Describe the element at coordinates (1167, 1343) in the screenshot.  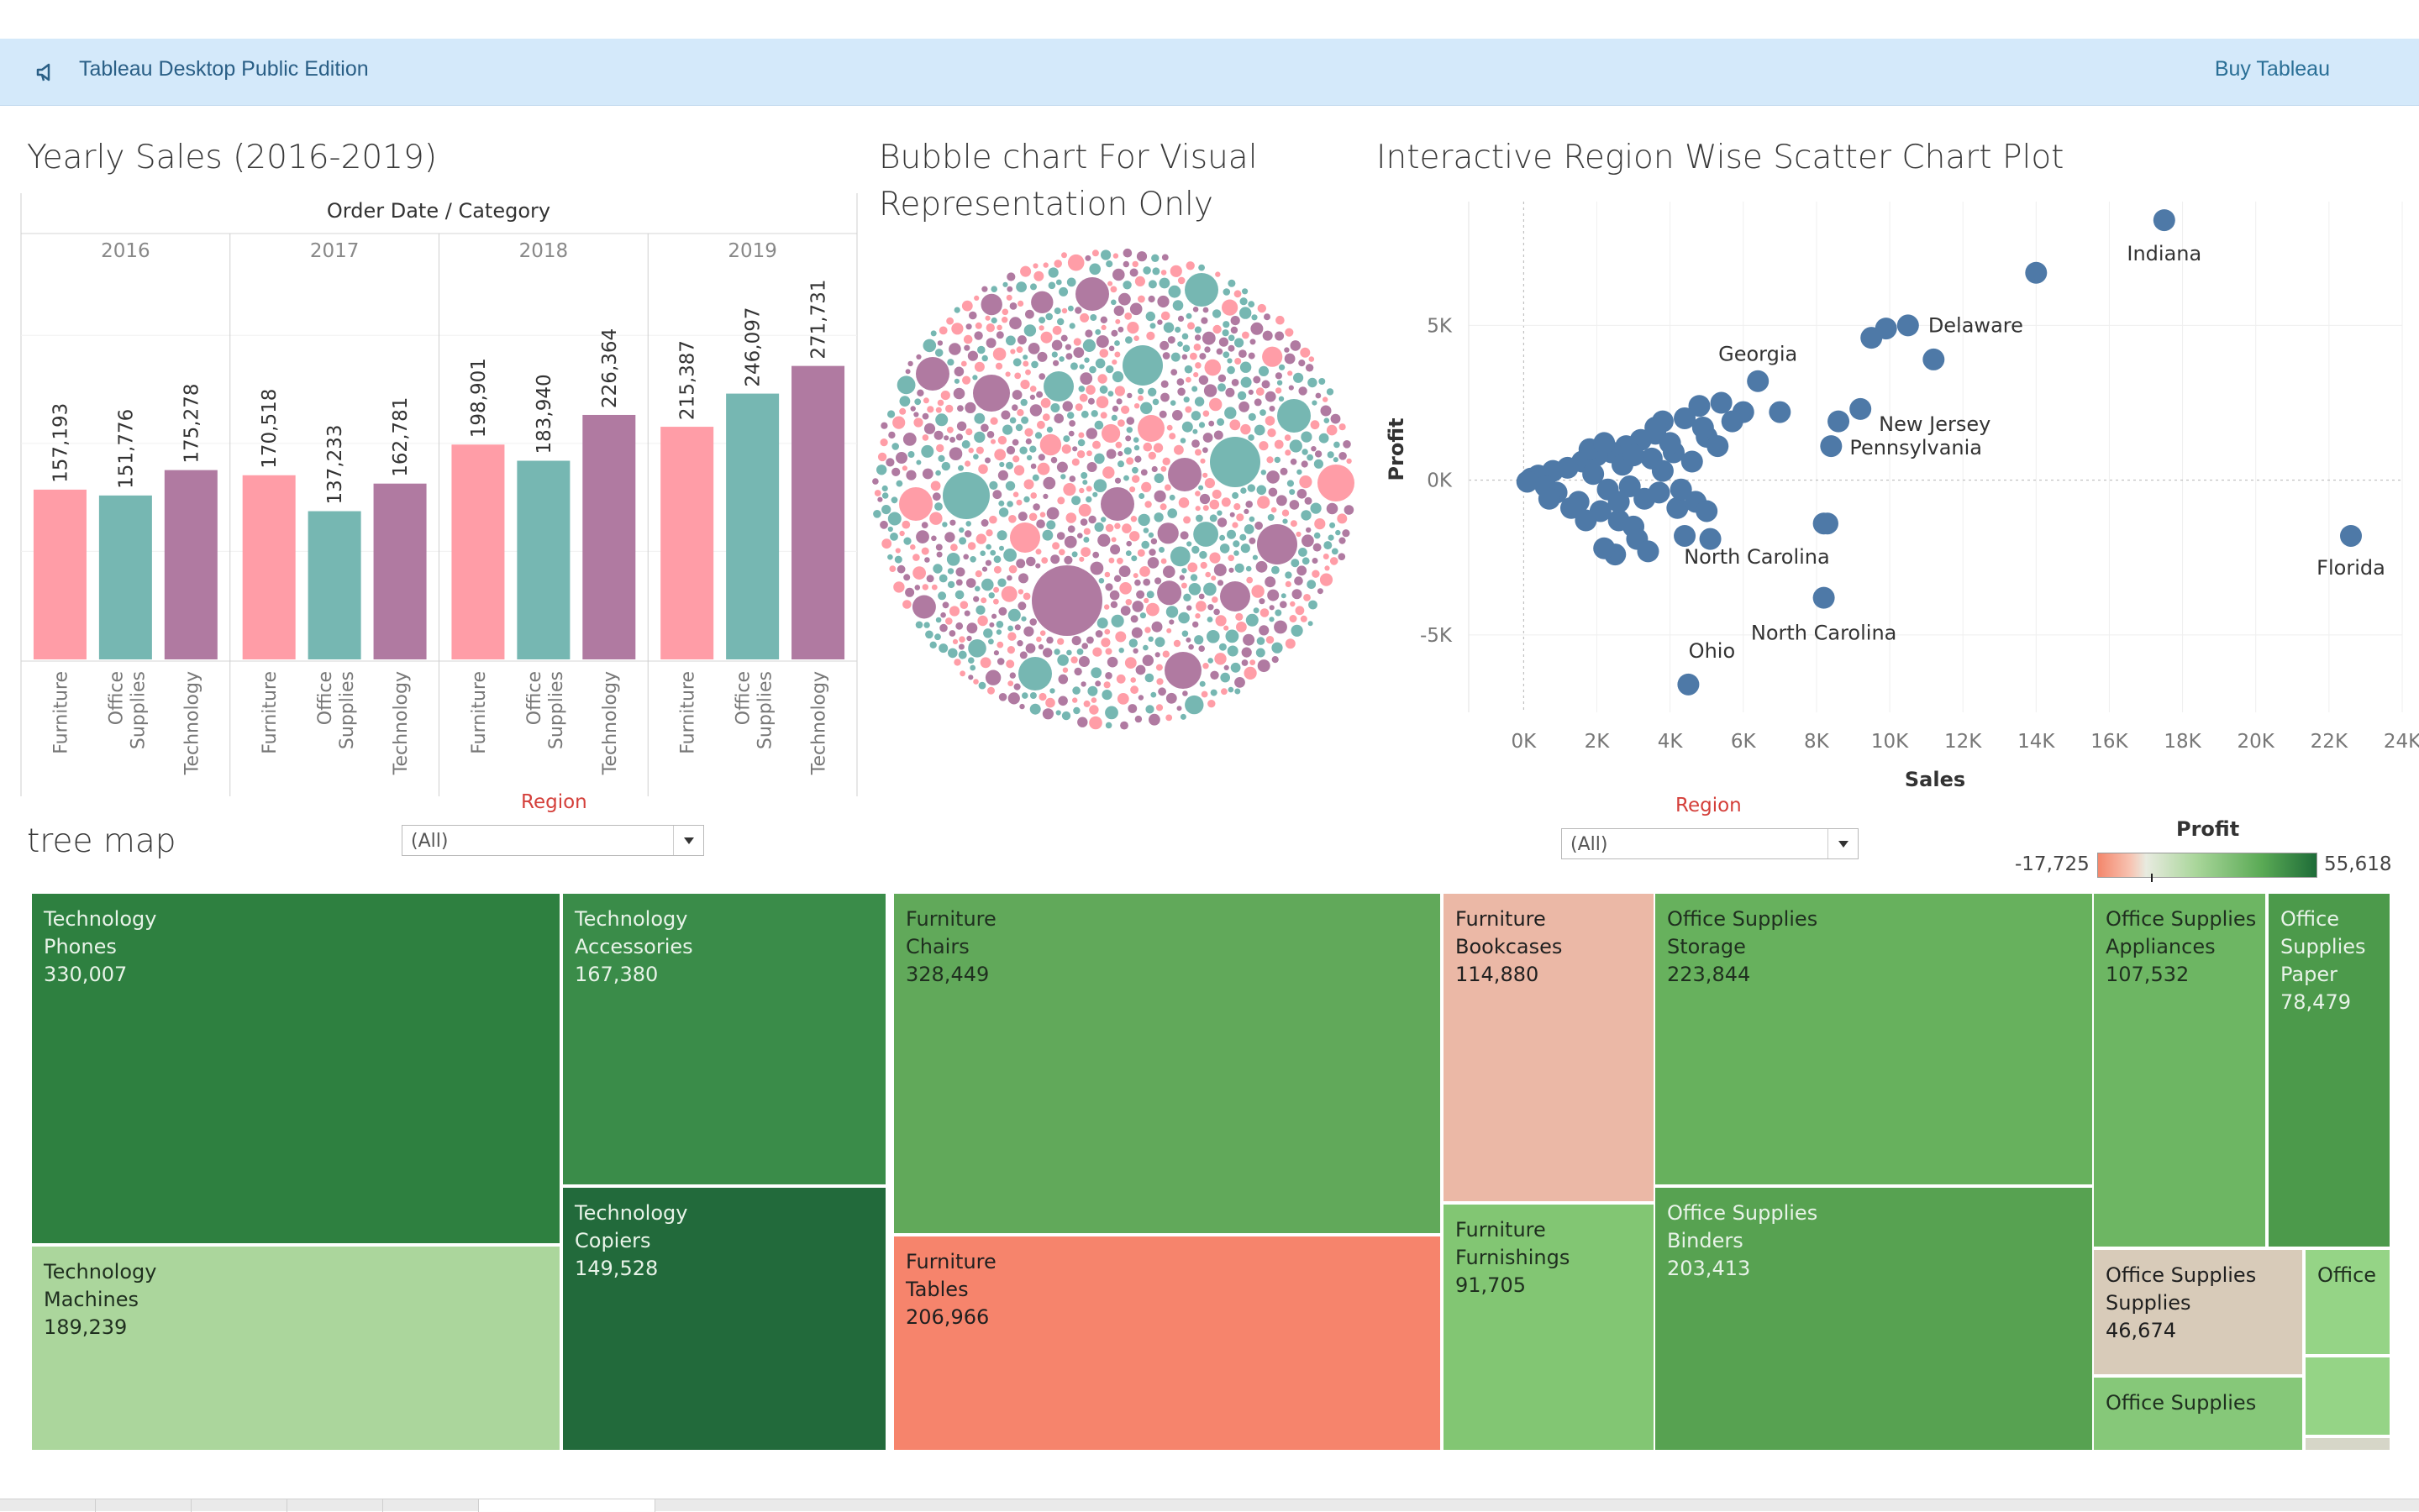
I see `treemap-tile: Furniture Tables 206,966` at that location.